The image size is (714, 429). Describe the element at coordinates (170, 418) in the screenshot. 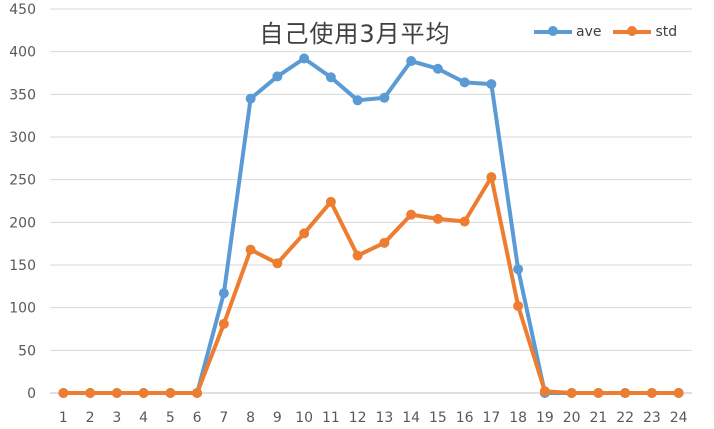

I see `x-tick-label: 5` at that location.